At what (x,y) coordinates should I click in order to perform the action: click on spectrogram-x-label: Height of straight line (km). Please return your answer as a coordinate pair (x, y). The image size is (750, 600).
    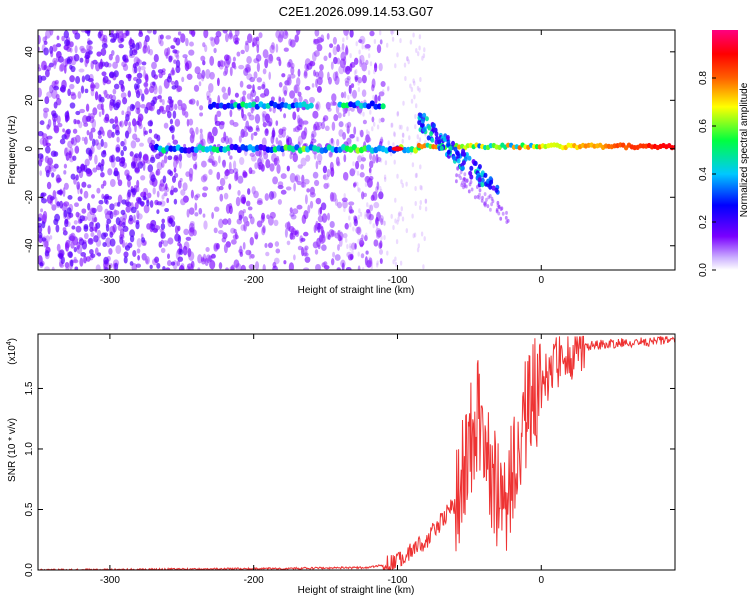
    Looking at the image, I should click on (356, 290).